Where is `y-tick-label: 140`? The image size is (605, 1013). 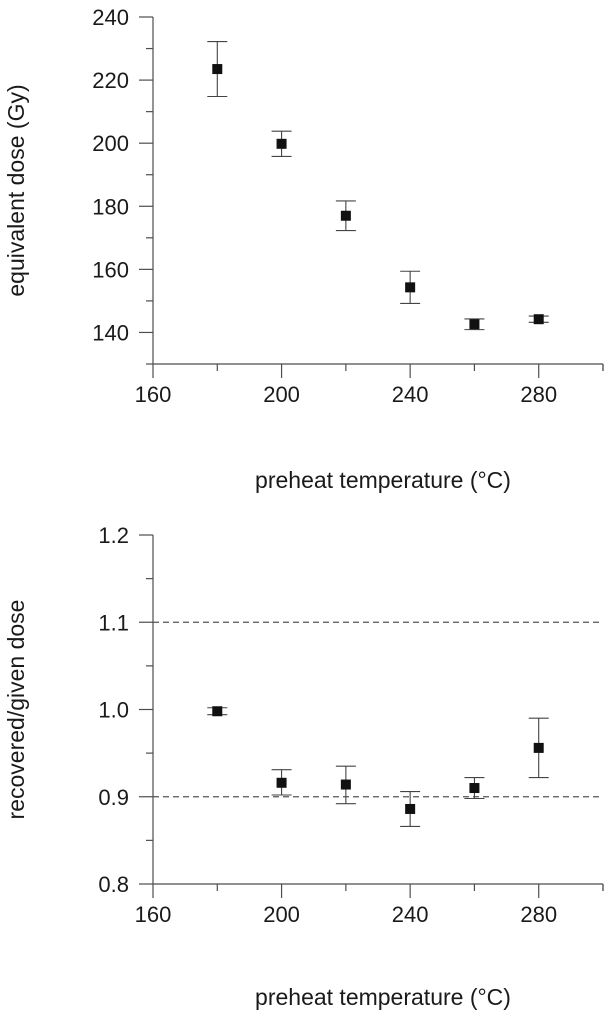
y-tick-label: 140 is located at coordinates (110, 332).